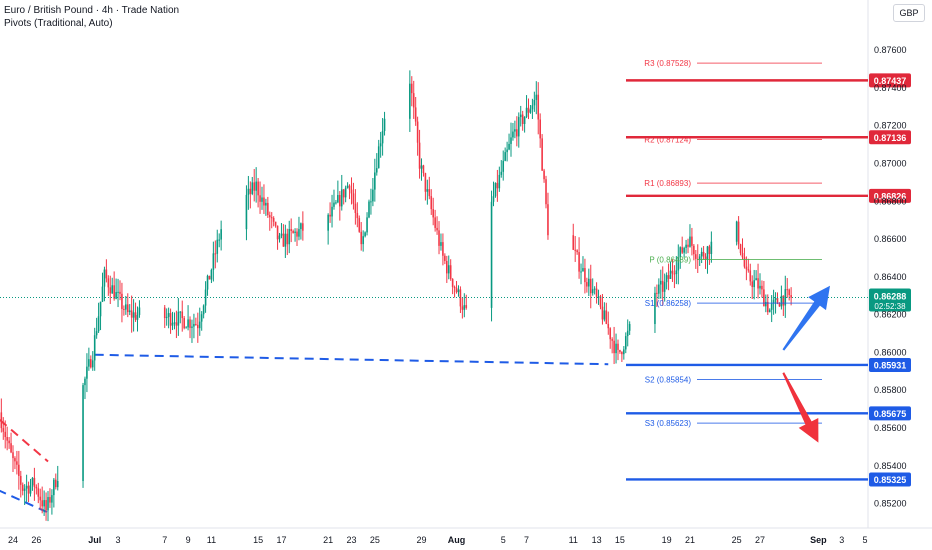 The image size is (932, 550). I want to click on chart-title: Euro / British Pound · 4h · Trade Nation, so click(92, 10).